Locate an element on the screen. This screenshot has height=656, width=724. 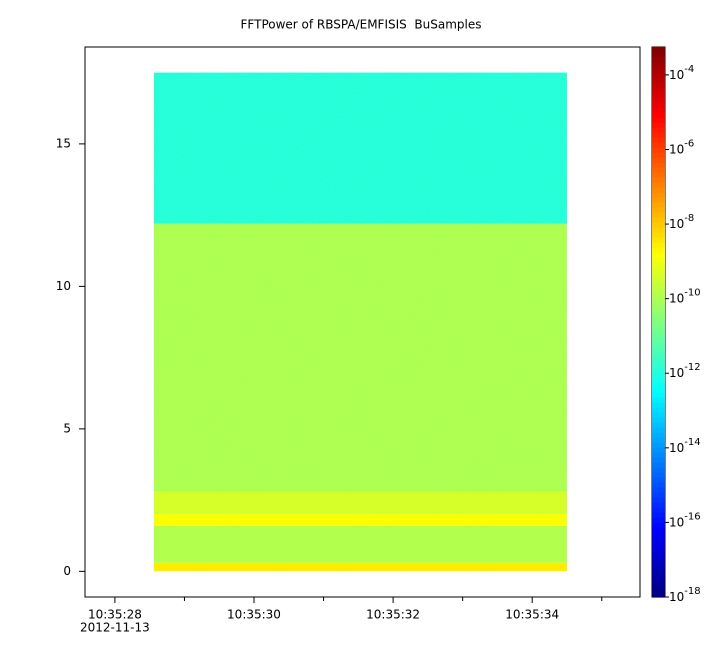
y-tick-label: 15 is located at coordinates (63, 143).